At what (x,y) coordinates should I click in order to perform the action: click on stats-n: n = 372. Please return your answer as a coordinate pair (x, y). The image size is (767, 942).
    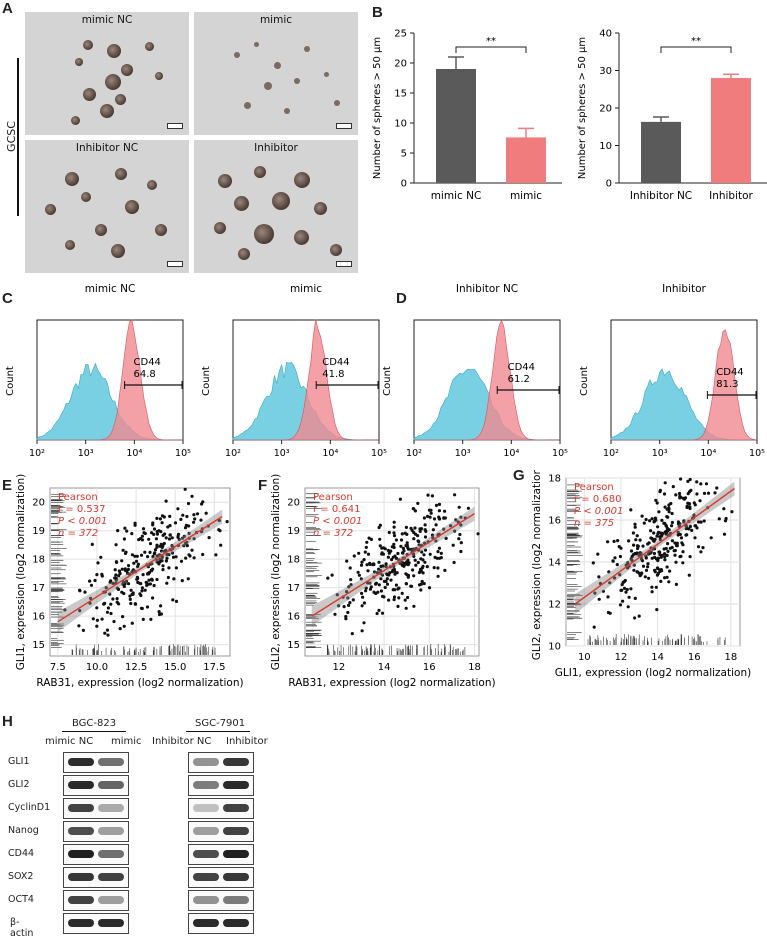
    Looking at the image, I should click on (78, 533).